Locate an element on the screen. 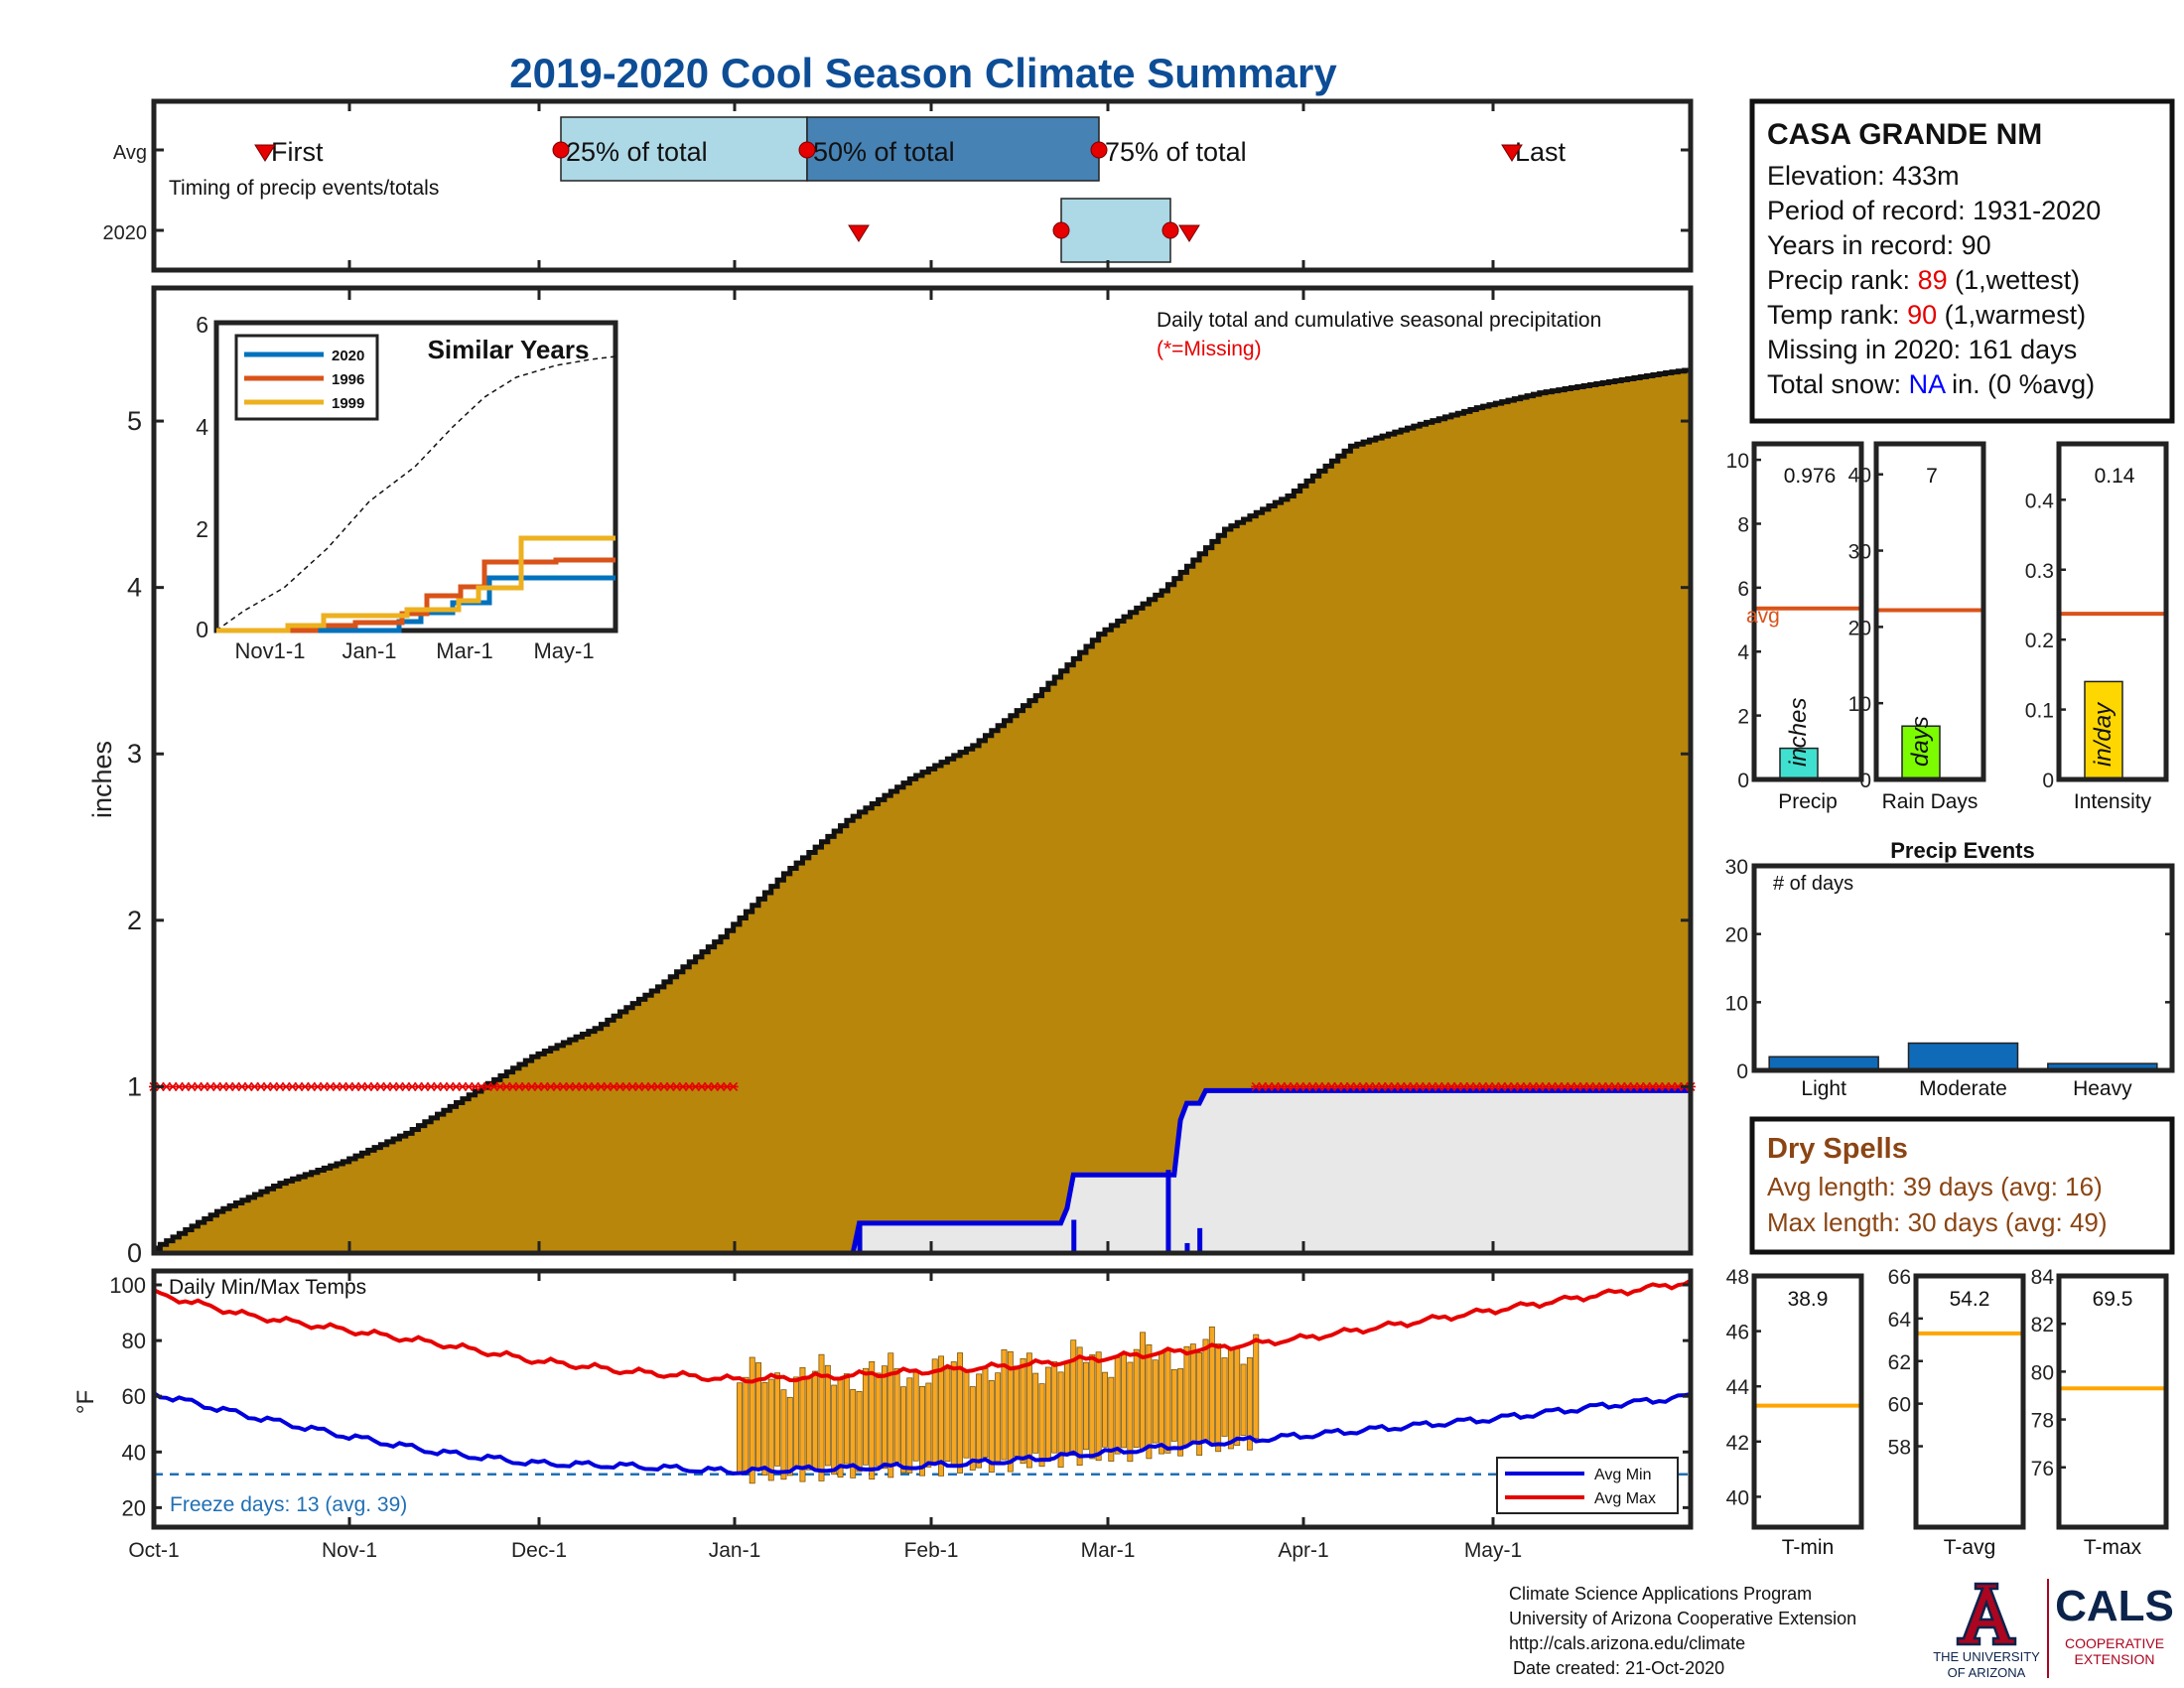 The image size is (2184, 1688). timing-last-label: Last is located at coordinates (1541, 152).